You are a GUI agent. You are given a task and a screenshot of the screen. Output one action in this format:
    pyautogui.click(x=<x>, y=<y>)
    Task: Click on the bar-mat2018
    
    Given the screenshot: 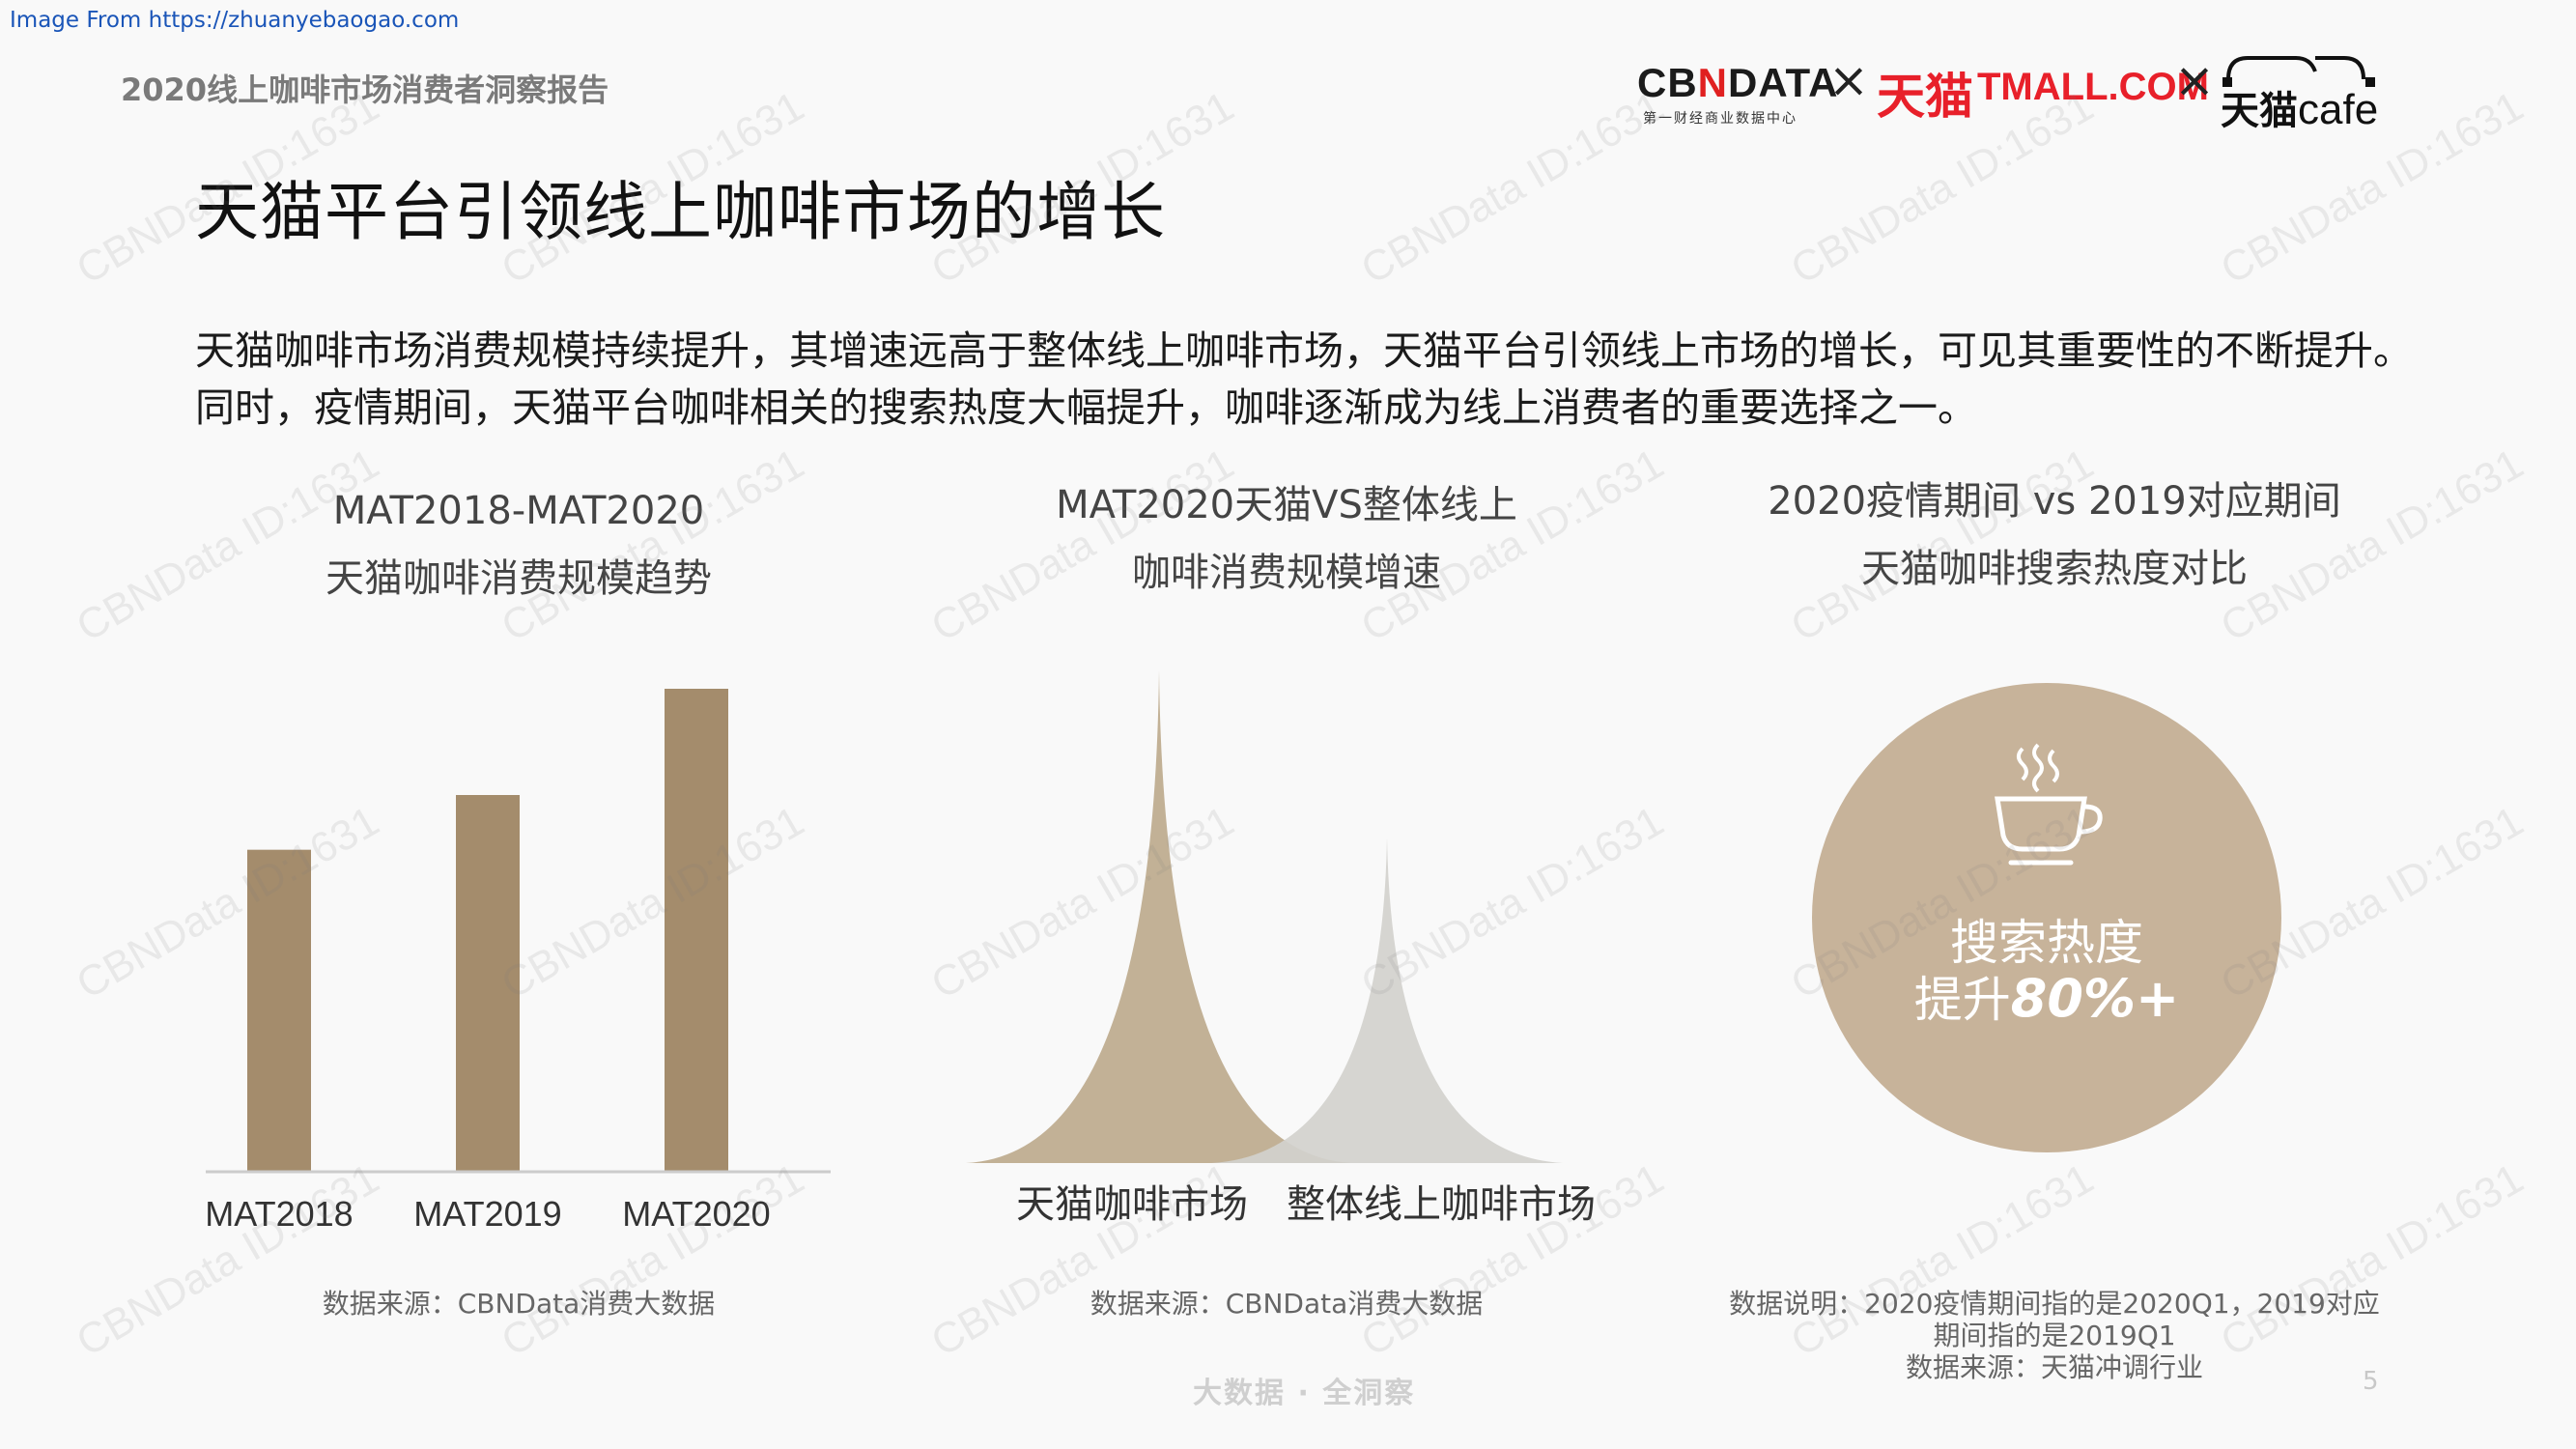 What is the action you would take?
    pyautogui.click(x=279, y=1011)
    